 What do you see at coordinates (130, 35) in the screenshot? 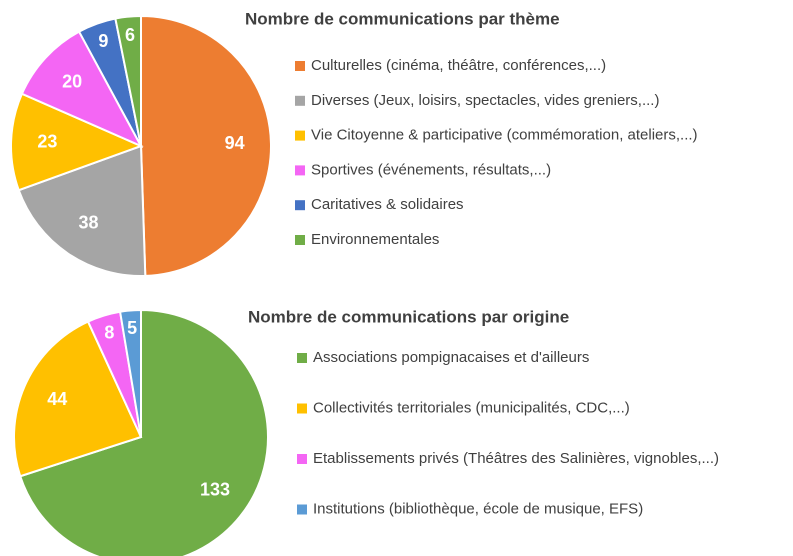
I see `data-label: 6` at bounding box center [130, 35].